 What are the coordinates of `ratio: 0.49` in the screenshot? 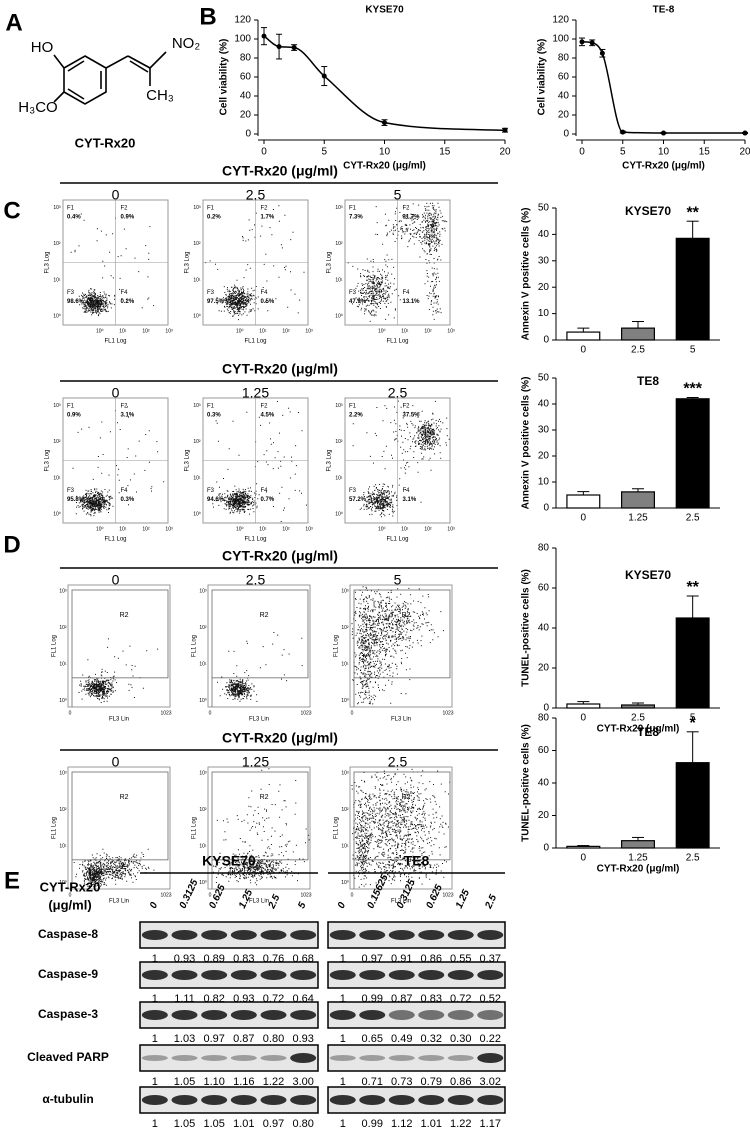 It's located at (401, 1039).